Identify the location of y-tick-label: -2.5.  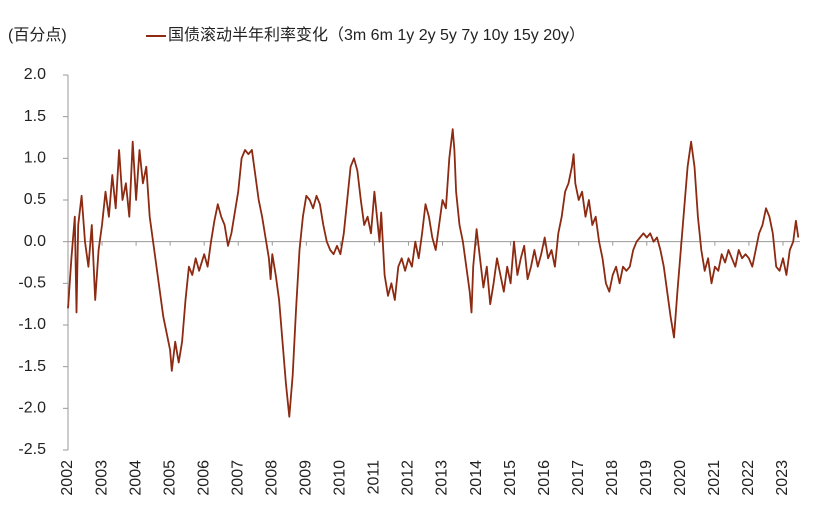
(32, 449).